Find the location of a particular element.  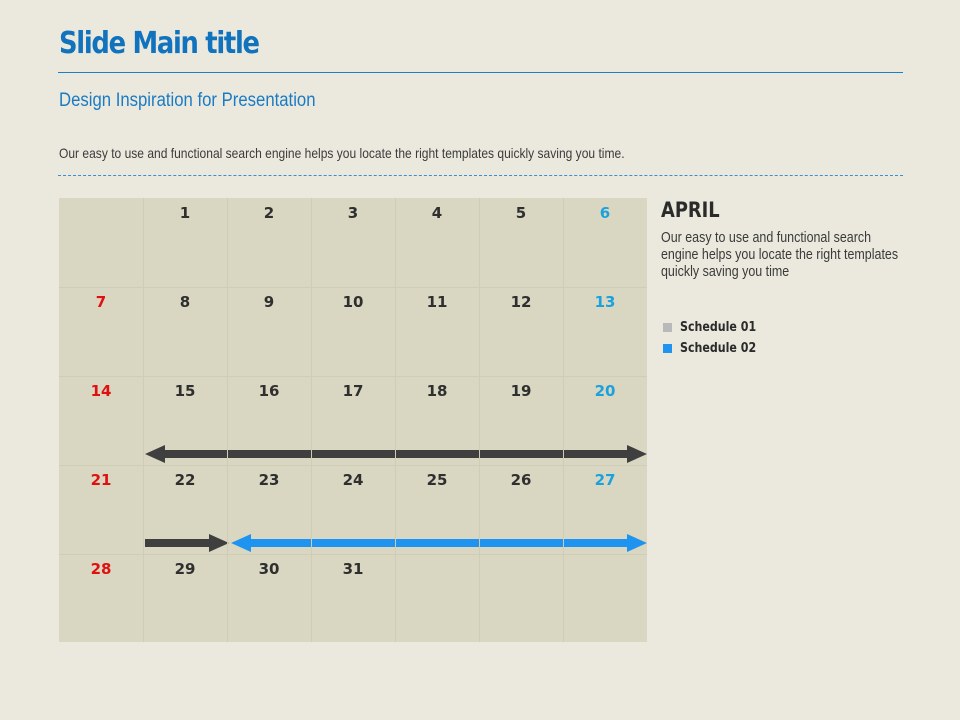

calendar-day: 5 is located at coordinates (521, 213).